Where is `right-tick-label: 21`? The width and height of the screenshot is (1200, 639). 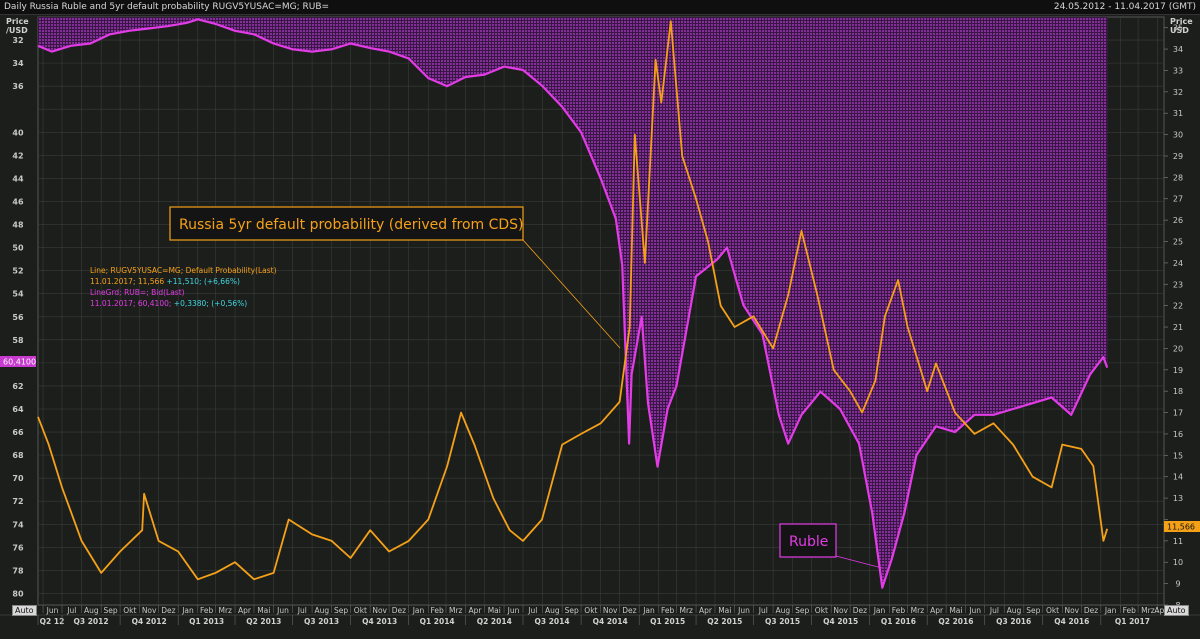 right-tick-label: 21 is located at coordinates (1178, 327).